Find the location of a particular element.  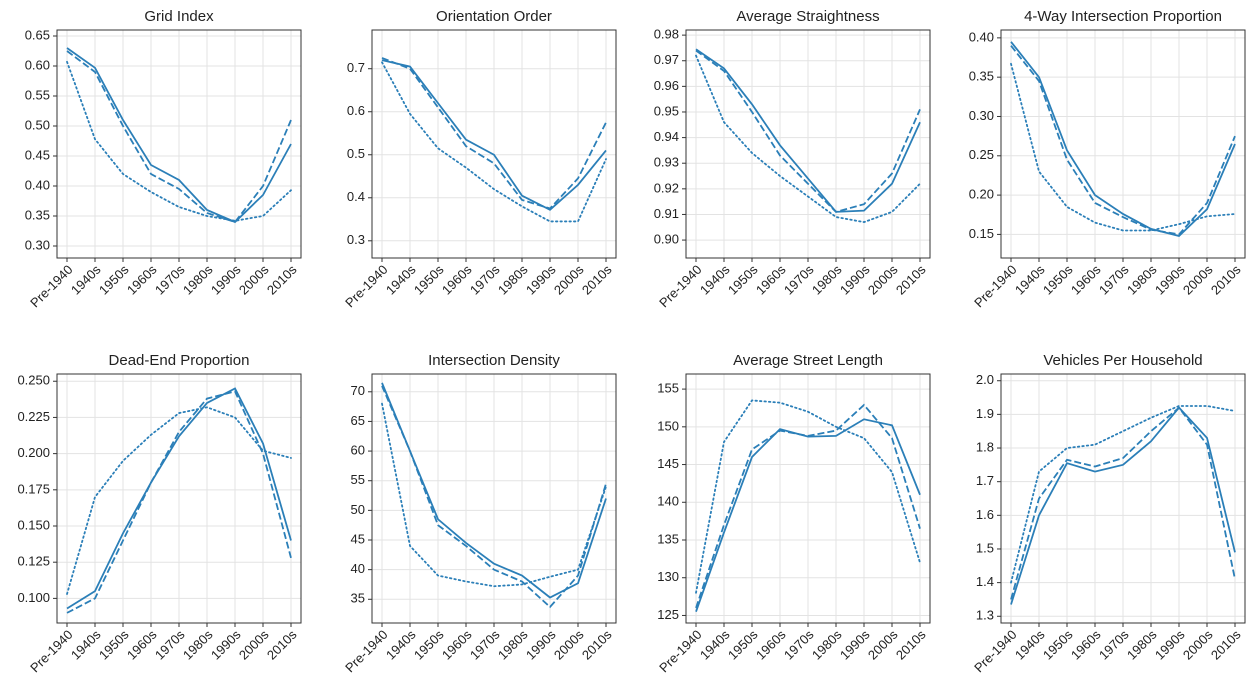

y-tick-label: 1.8 is located at coordinates (985, 446).